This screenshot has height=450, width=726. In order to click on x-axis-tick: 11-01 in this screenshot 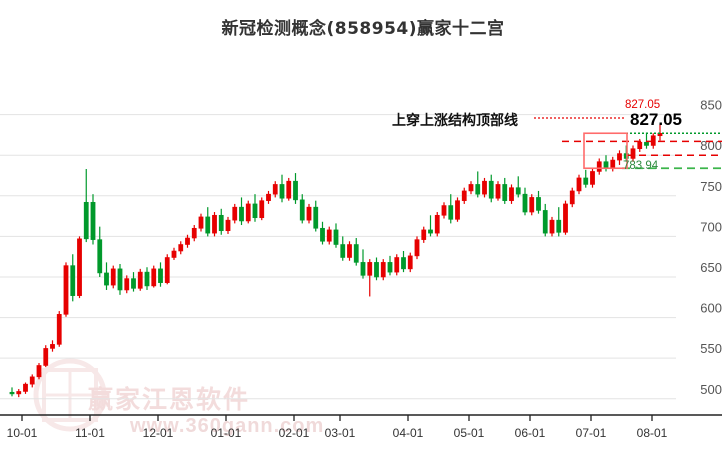, I will do `click(90, 433)`.